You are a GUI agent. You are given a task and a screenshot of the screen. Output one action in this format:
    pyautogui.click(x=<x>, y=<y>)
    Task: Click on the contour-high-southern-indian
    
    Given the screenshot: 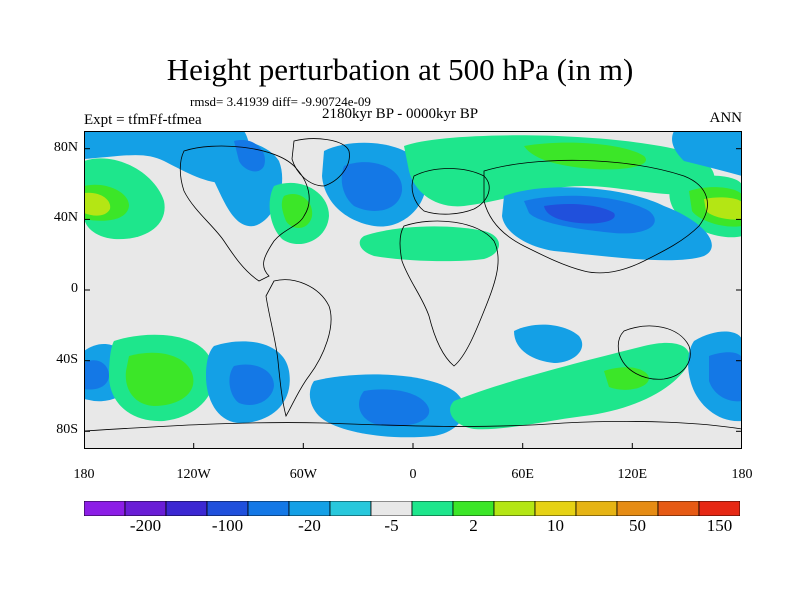 What is the action you would take?
    pyautogui.click(x=570, y=386)
    